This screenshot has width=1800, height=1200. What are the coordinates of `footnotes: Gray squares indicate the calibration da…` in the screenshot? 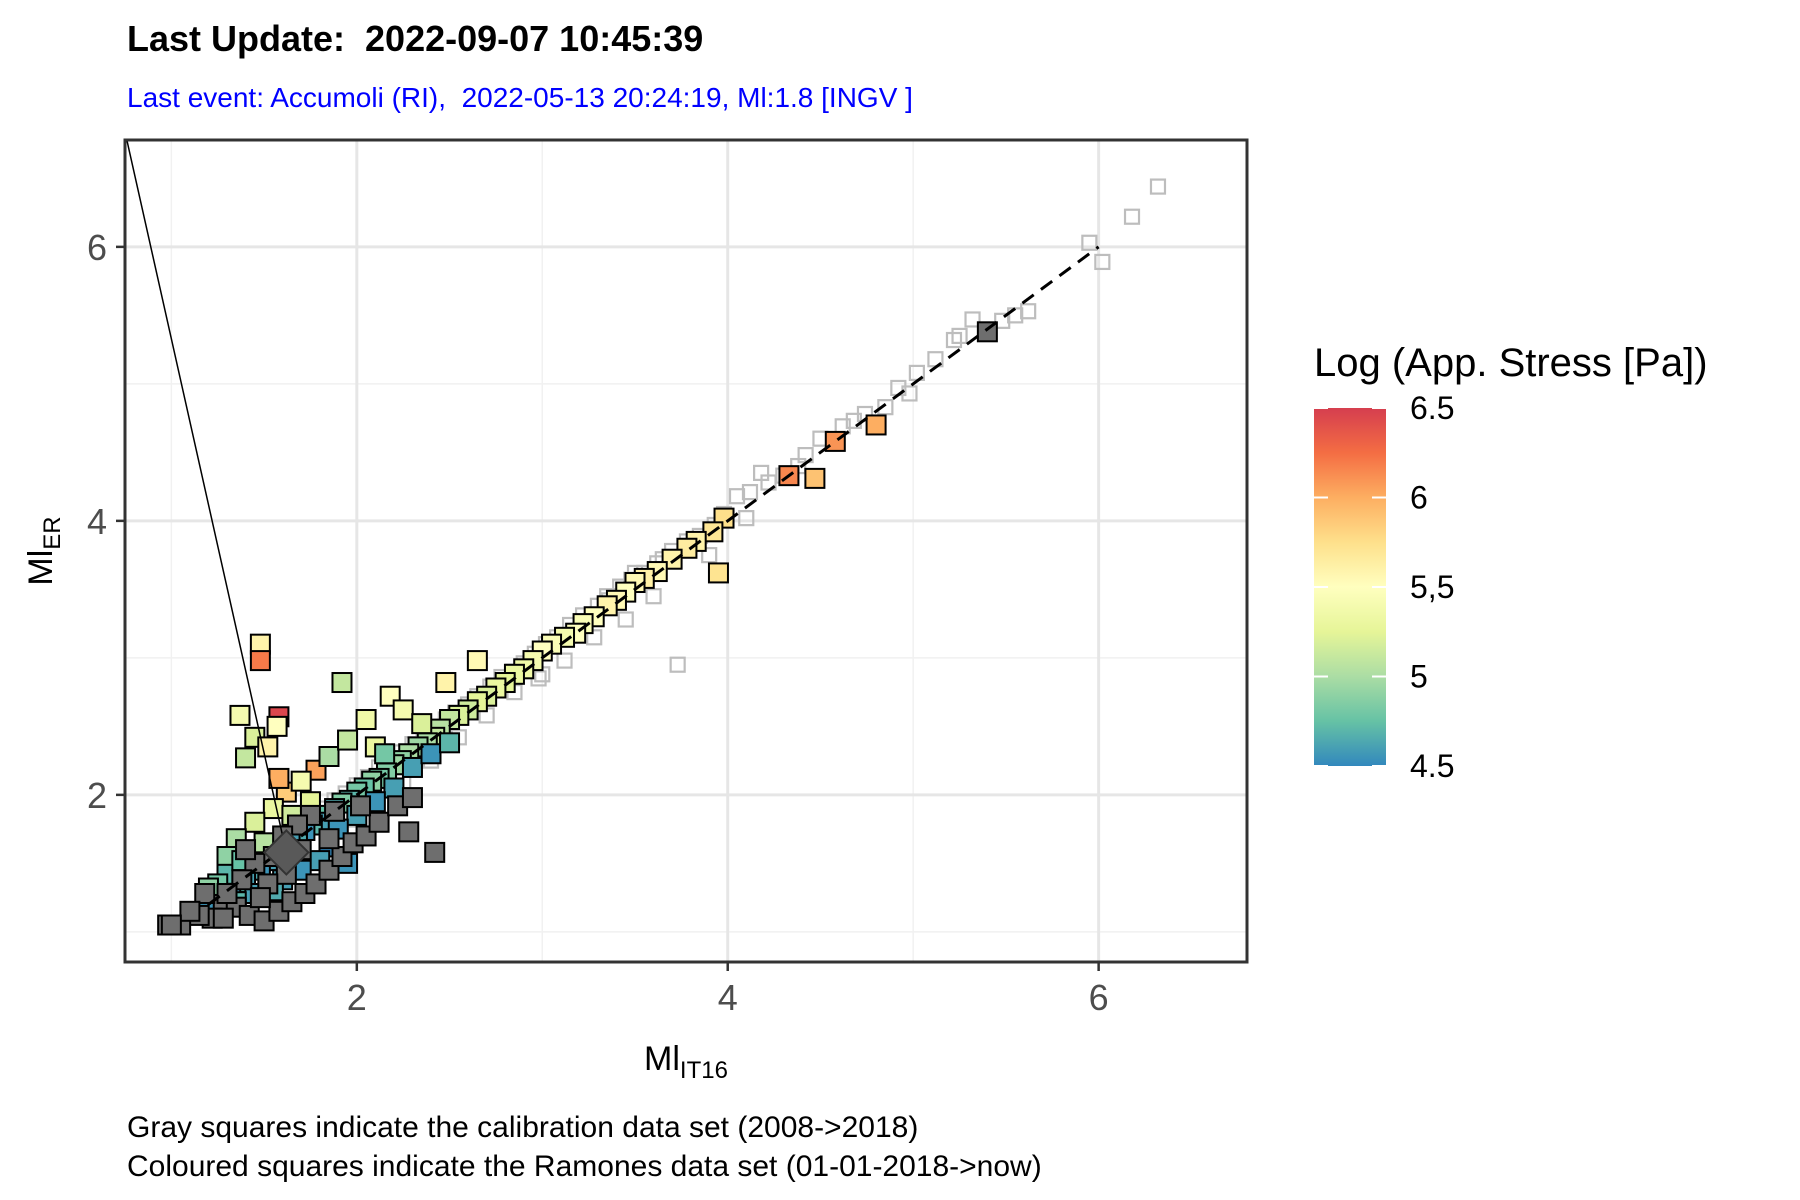 It's located at (584, 1147).